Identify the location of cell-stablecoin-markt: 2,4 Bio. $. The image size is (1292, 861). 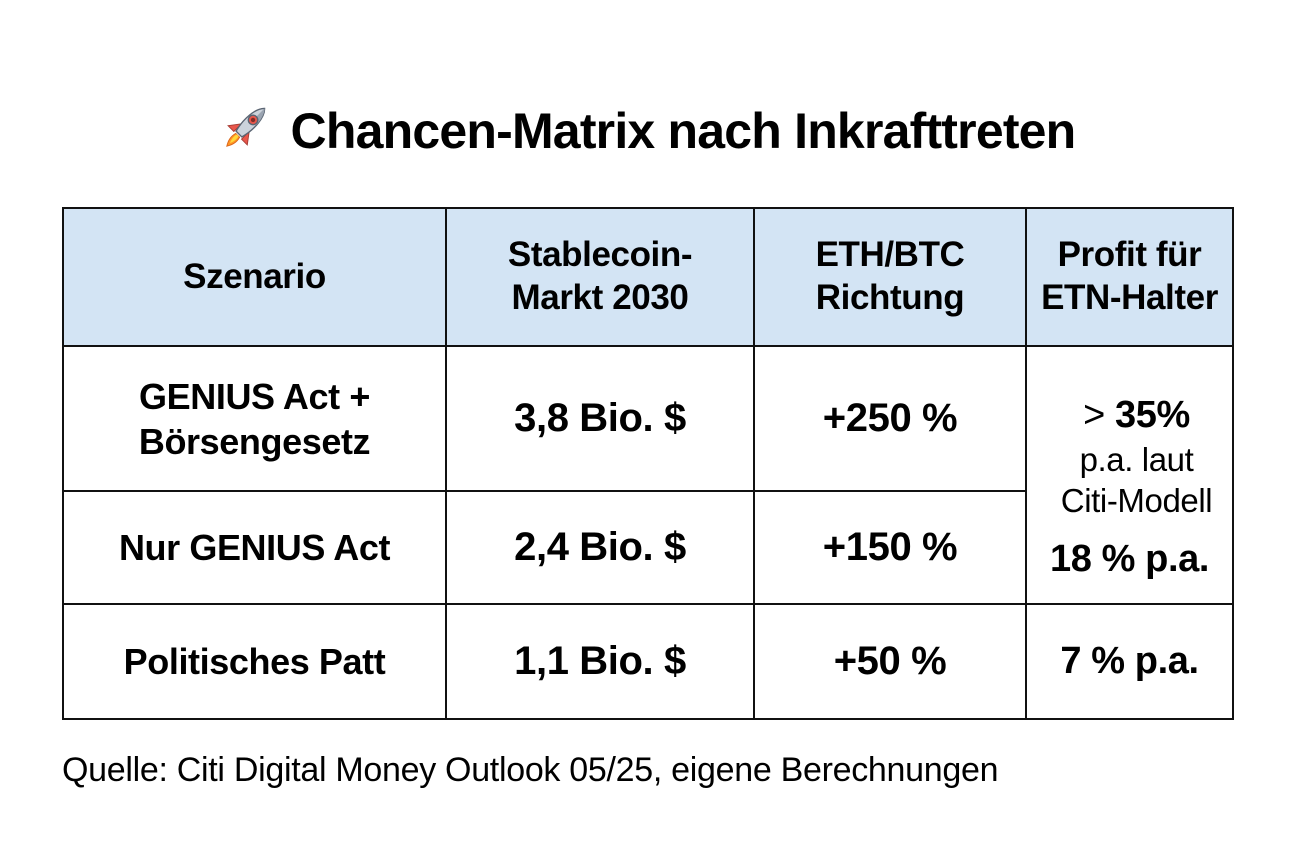
(600, 547).